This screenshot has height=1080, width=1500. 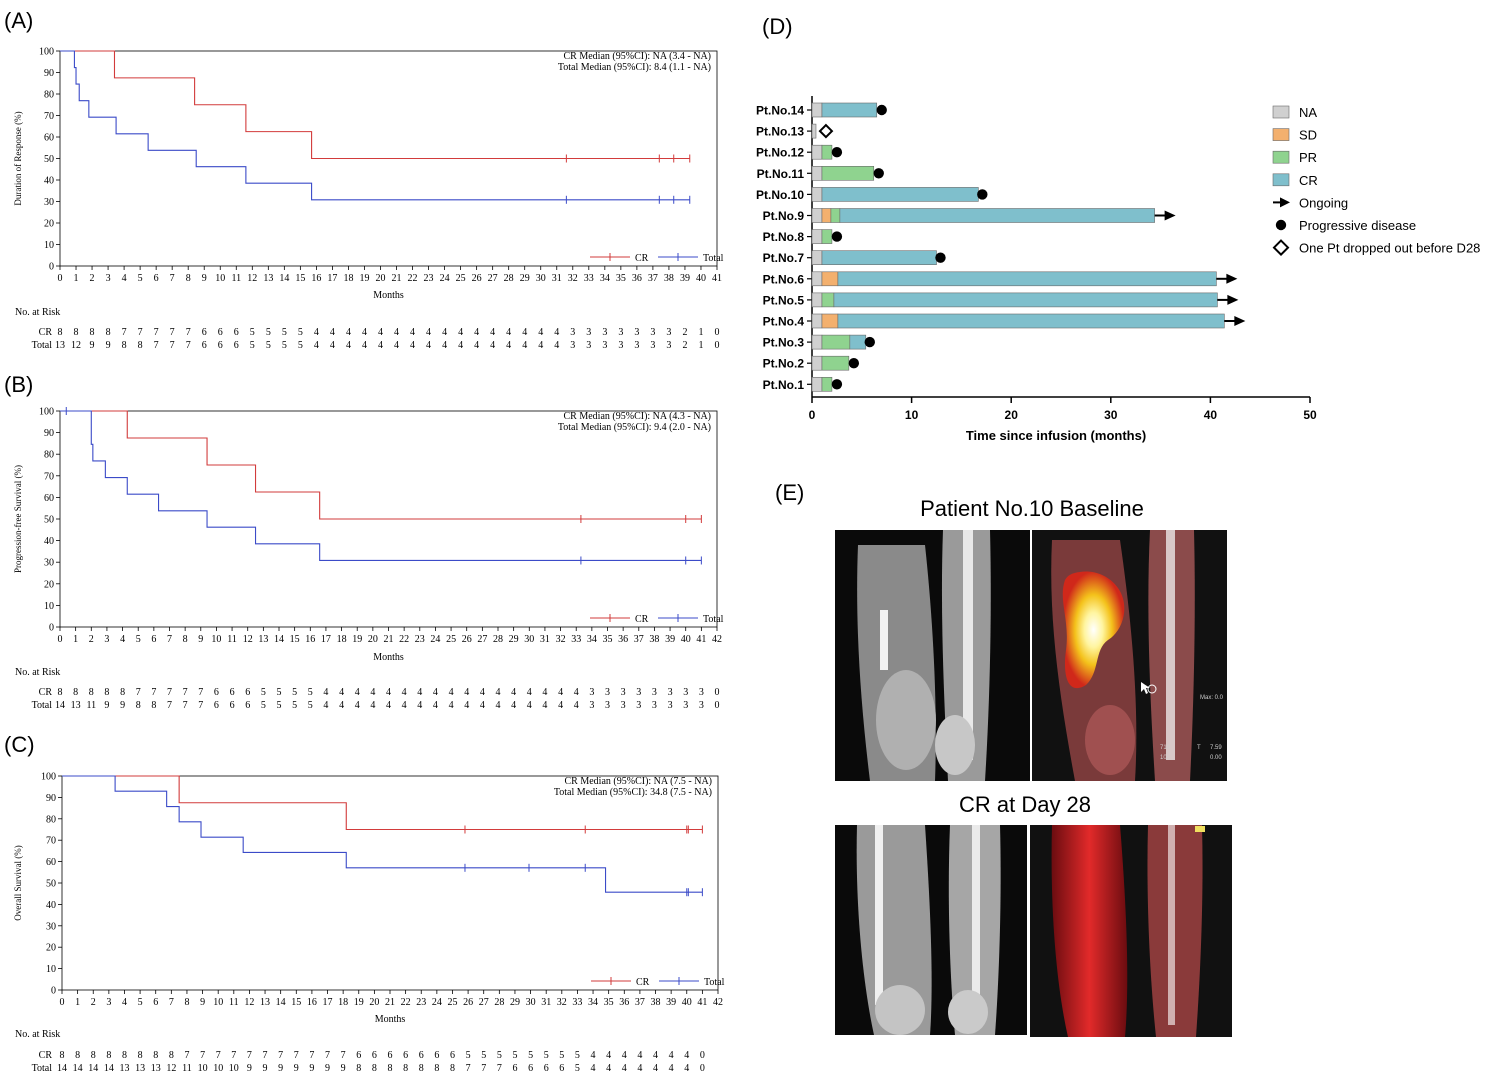 What do you see at coordinates (49, 95) in the screenshot?
I see `y-tick-label: 80` at bounding box center [49, 95].